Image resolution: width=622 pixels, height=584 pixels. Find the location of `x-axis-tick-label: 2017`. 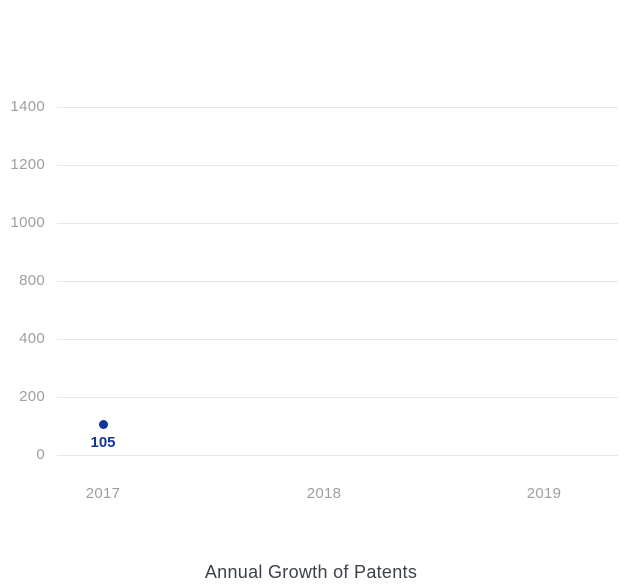

x-axis-tick-label: 2017 is located at coordinates (103, 493).